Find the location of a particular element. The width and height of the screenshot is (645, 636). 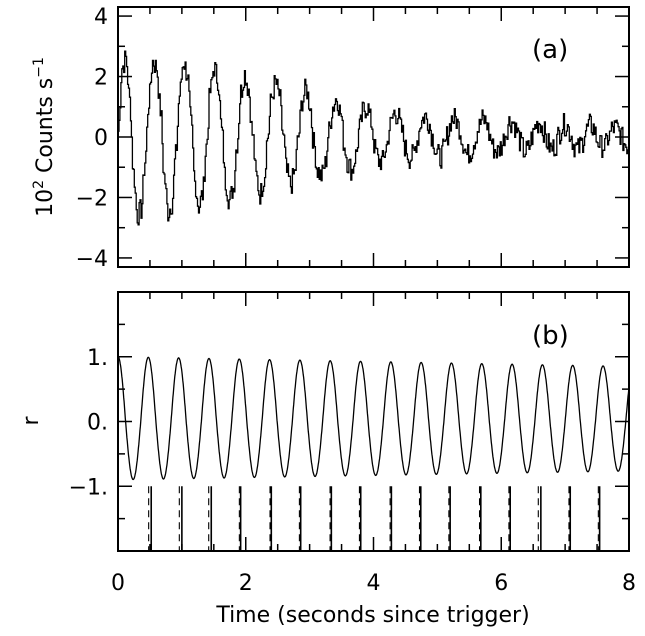

panel-b-xlabel: Time (seconds since trigger) is located at coordinates (372, 615).